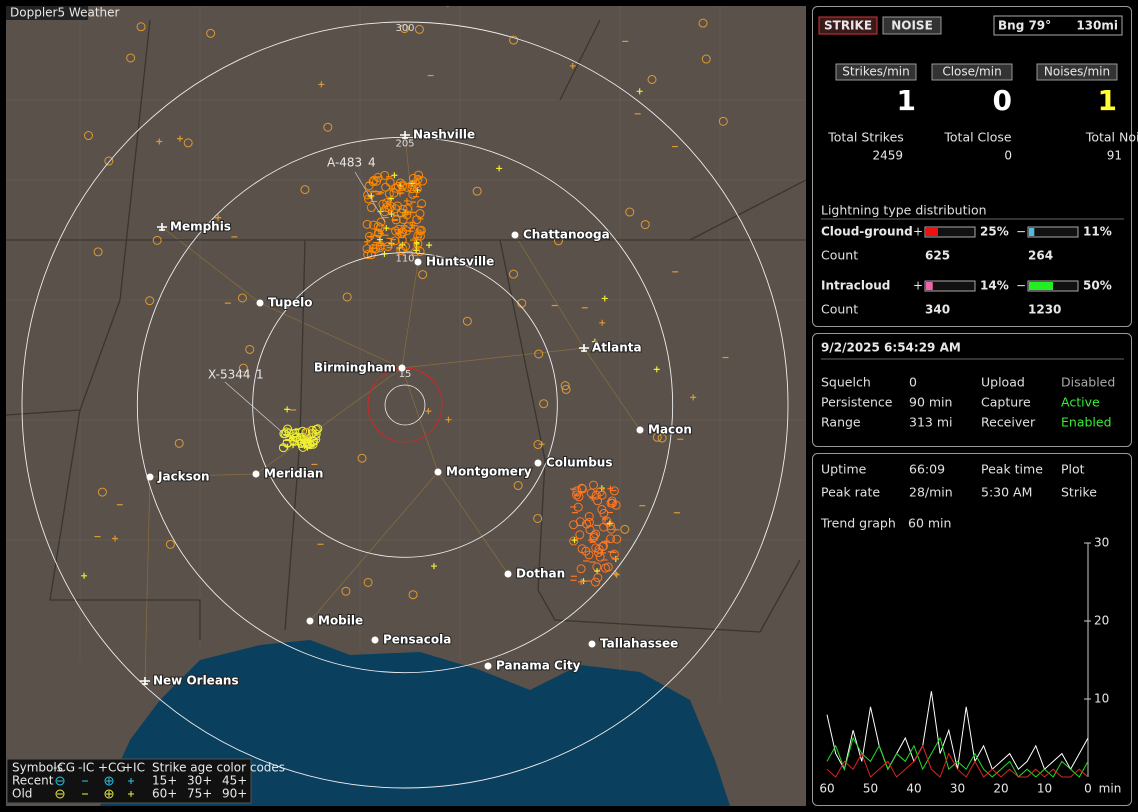  Describe the element at coordinates (927, 469) in the screenshot. I see `stat-text: 66:09` at that location.